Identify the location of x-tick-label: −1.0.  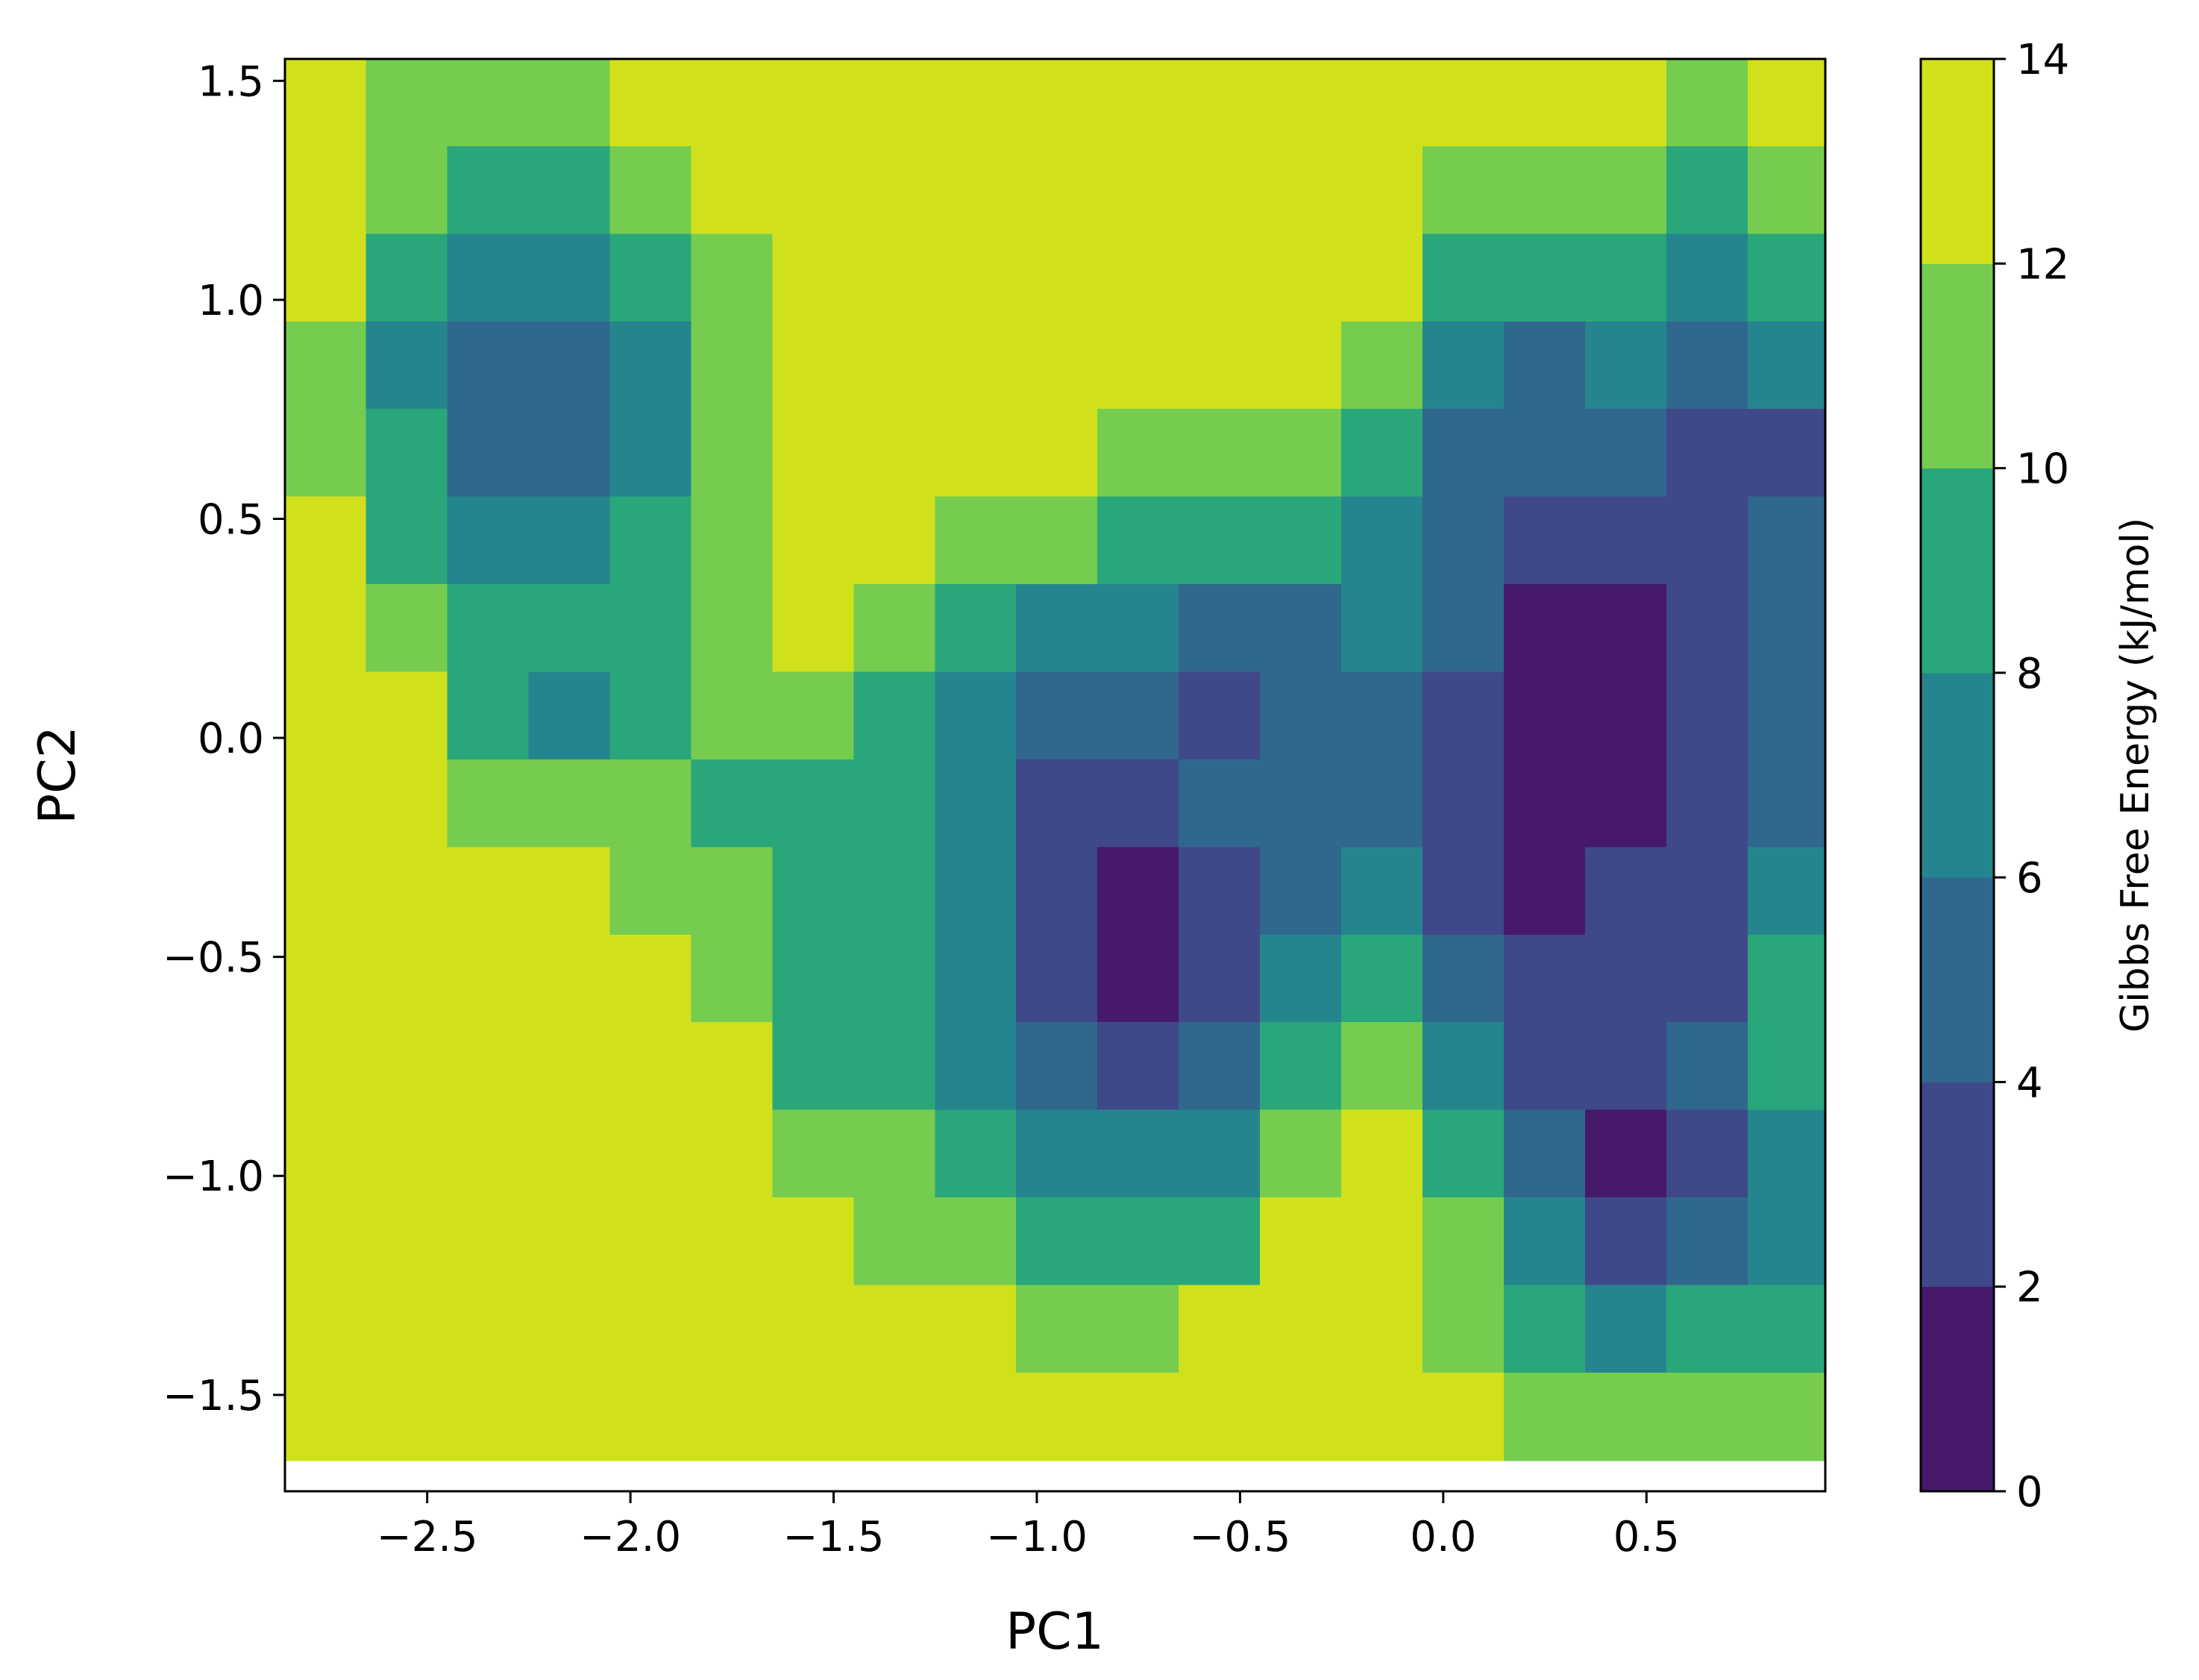
(1037, 1537).